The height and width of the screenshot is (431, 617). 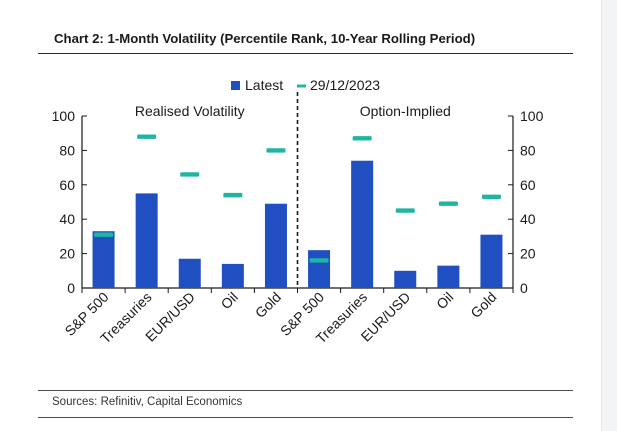 I want to click on right-y-tick-label: 40, so click(x=528, y=219).